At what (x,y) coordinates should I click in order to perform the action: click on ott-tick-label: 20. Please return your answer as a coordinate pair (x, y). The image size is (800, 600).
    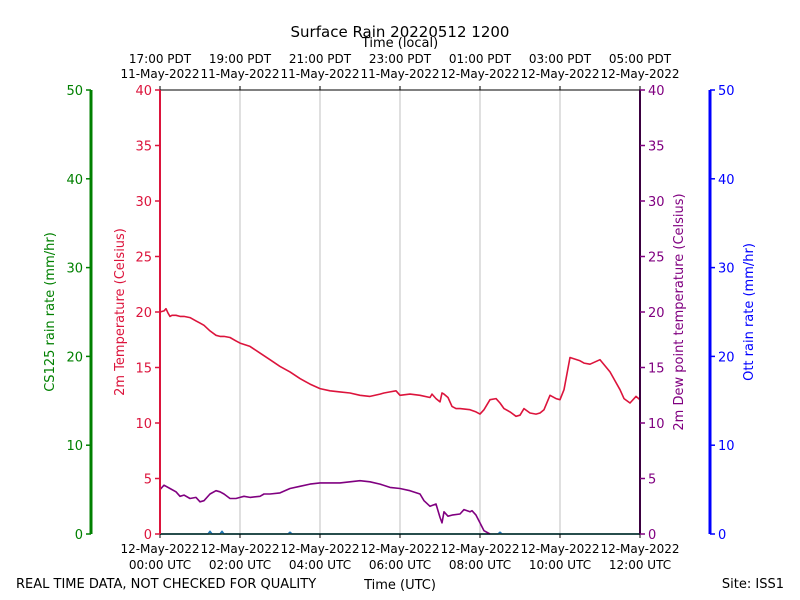
    Looking at the image, I should click on (726, 357).